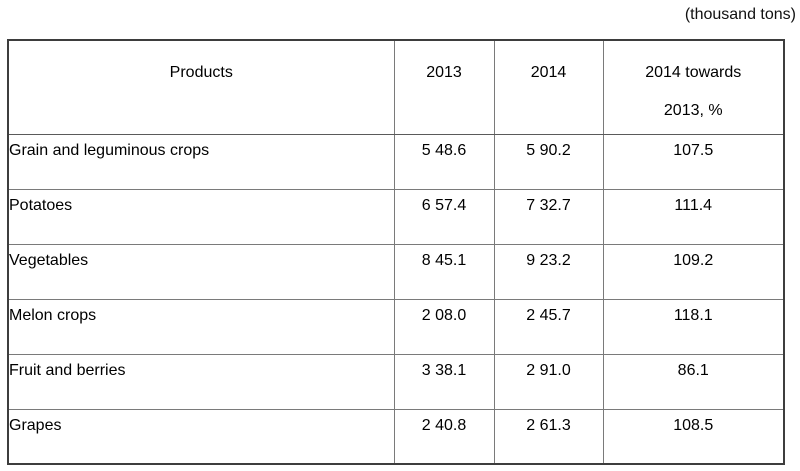 This screenshot has width=800, height=471. Describe the element at coordinates (548, 326) in the screenshot. I see `value-2014-cell: 2 45.7` at that location.